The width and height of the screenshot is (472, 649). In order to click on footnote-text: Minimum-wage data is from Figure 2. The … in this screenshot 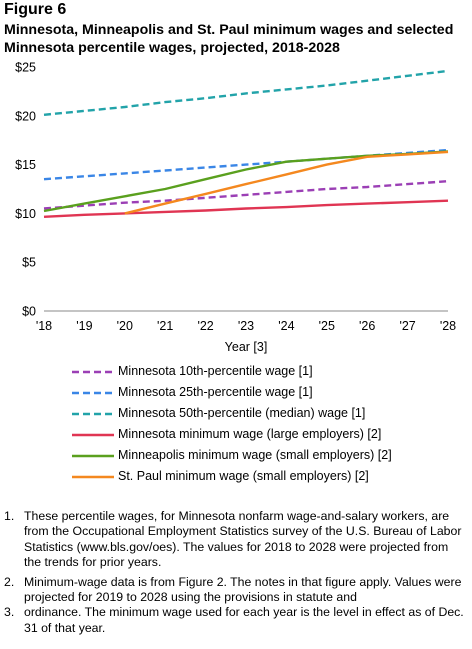, I will do `click(243, 589)`.